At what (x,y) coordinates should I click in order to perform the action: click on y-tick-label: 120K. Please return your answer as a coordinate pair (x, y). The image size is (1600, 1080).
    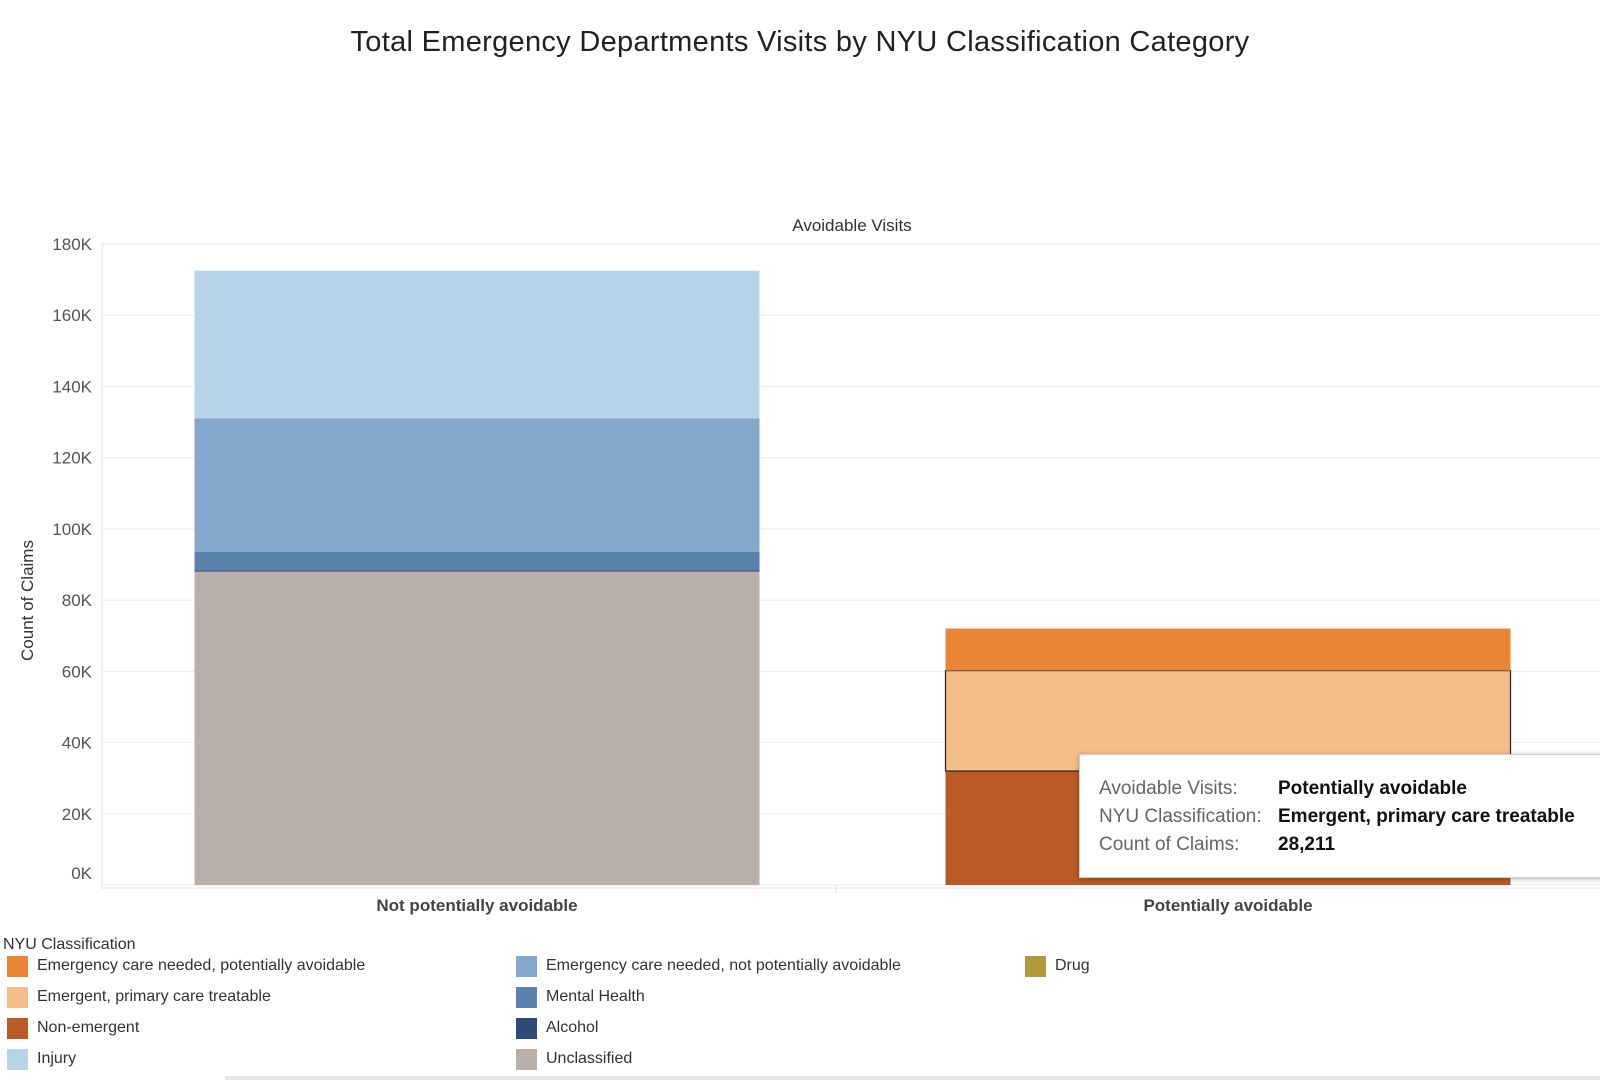
    Looking at the image, I should click on (72, 458).